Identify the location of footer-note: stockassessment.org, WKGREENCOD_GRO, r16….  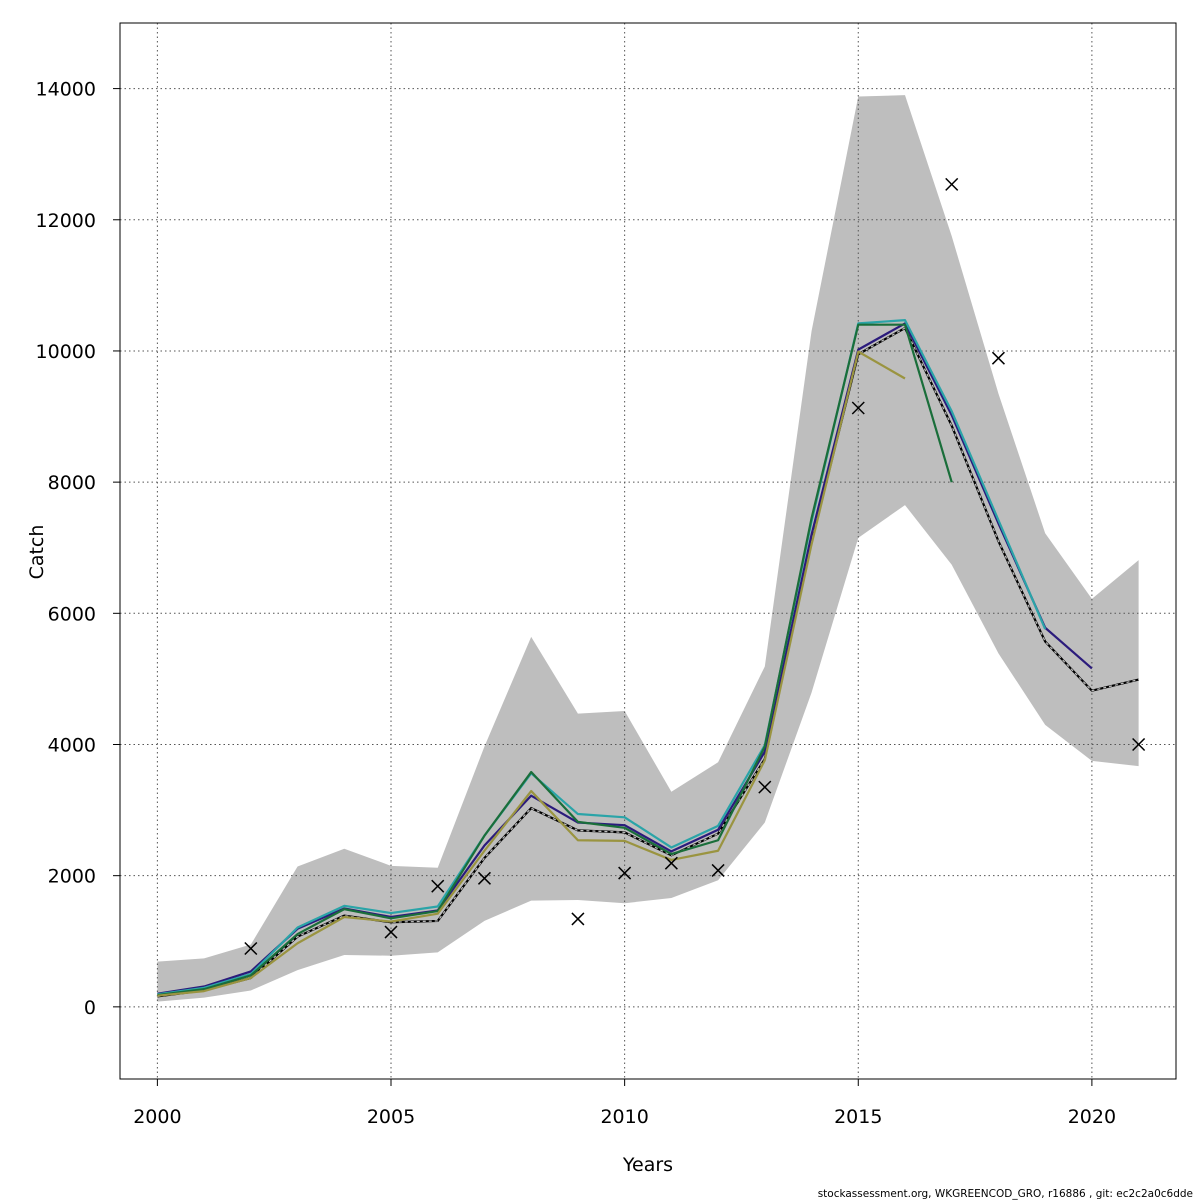
(1005, 1194).